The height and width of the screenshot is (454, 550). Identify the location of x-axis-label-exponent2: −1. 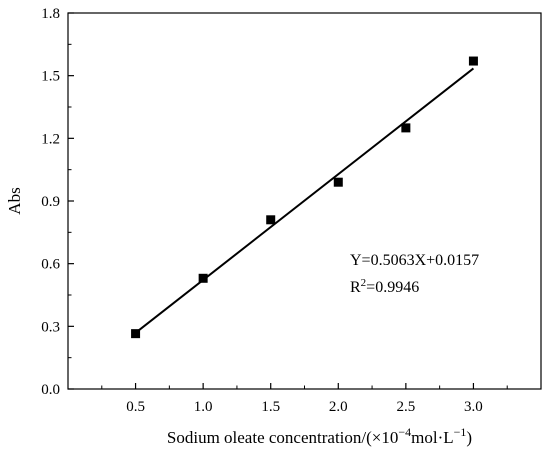
(460, 432).